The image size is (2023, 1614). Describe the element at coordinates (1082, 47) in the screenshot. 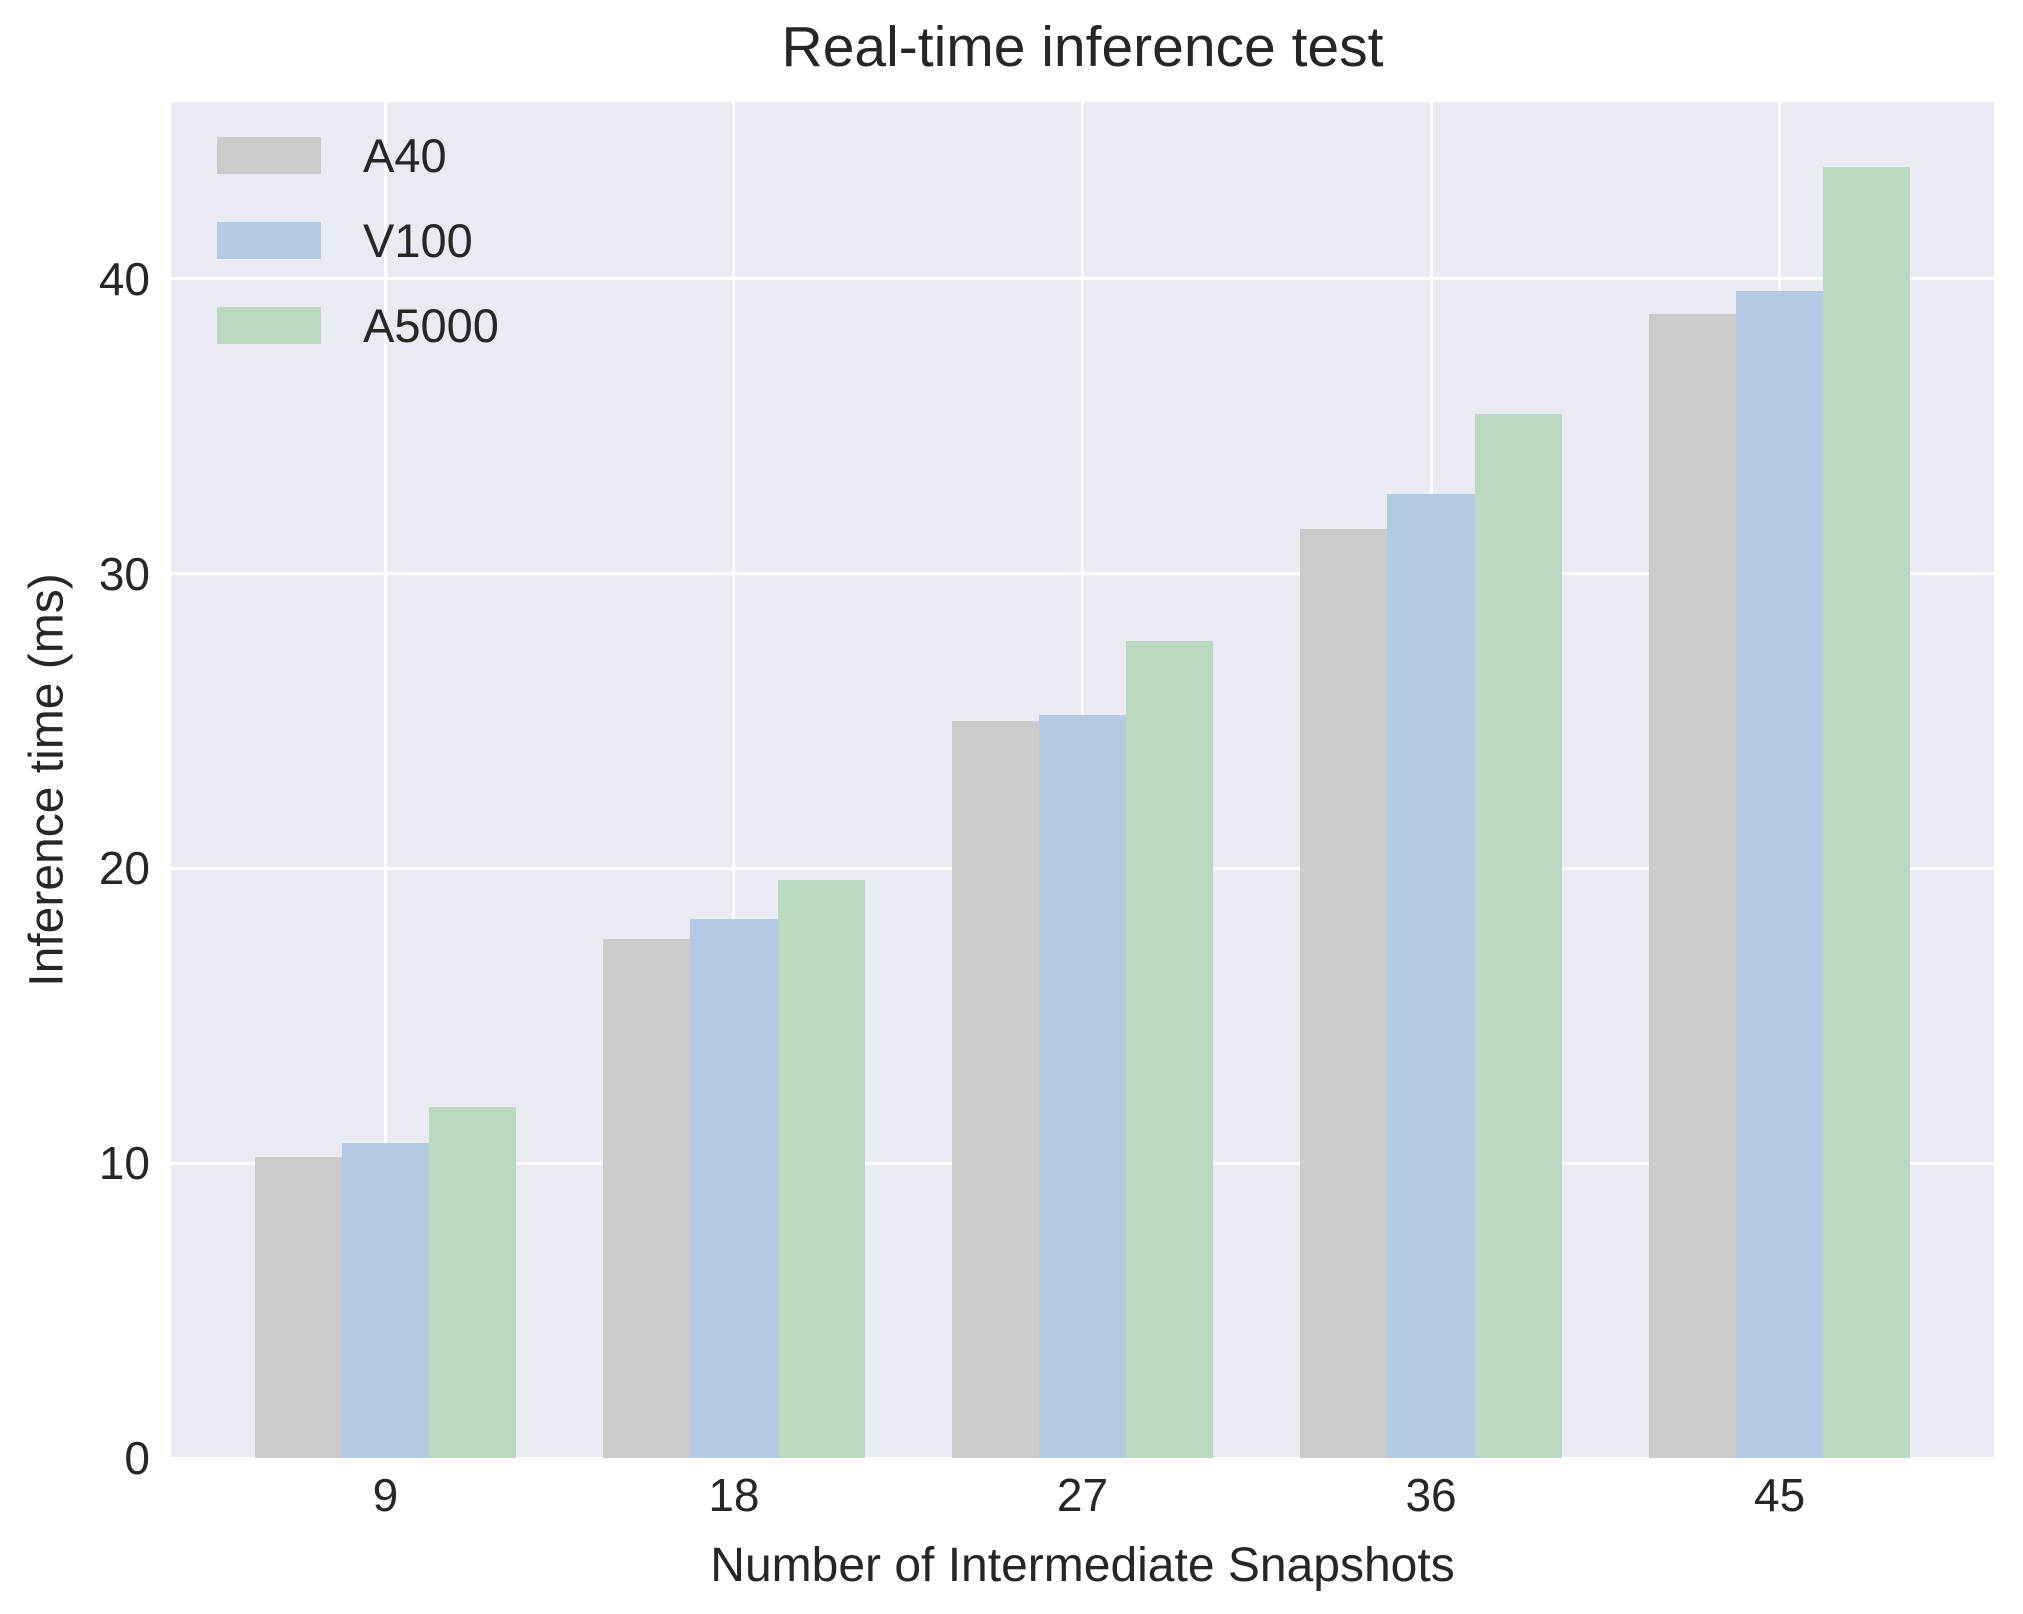

I see `chart-title: Real-time inference test` at that location.